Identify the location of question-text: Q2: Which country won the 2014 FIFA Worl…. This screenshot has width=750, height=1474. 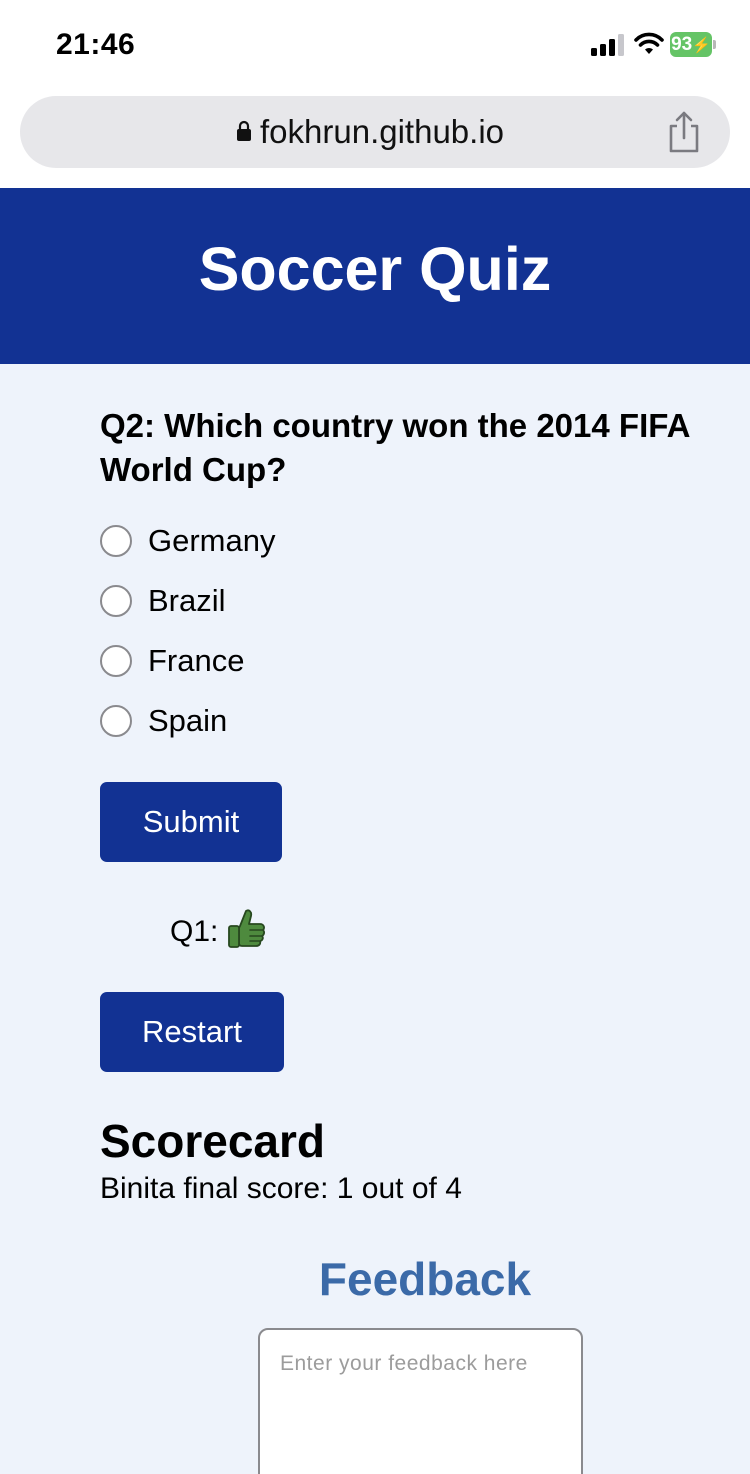
(395, 447).